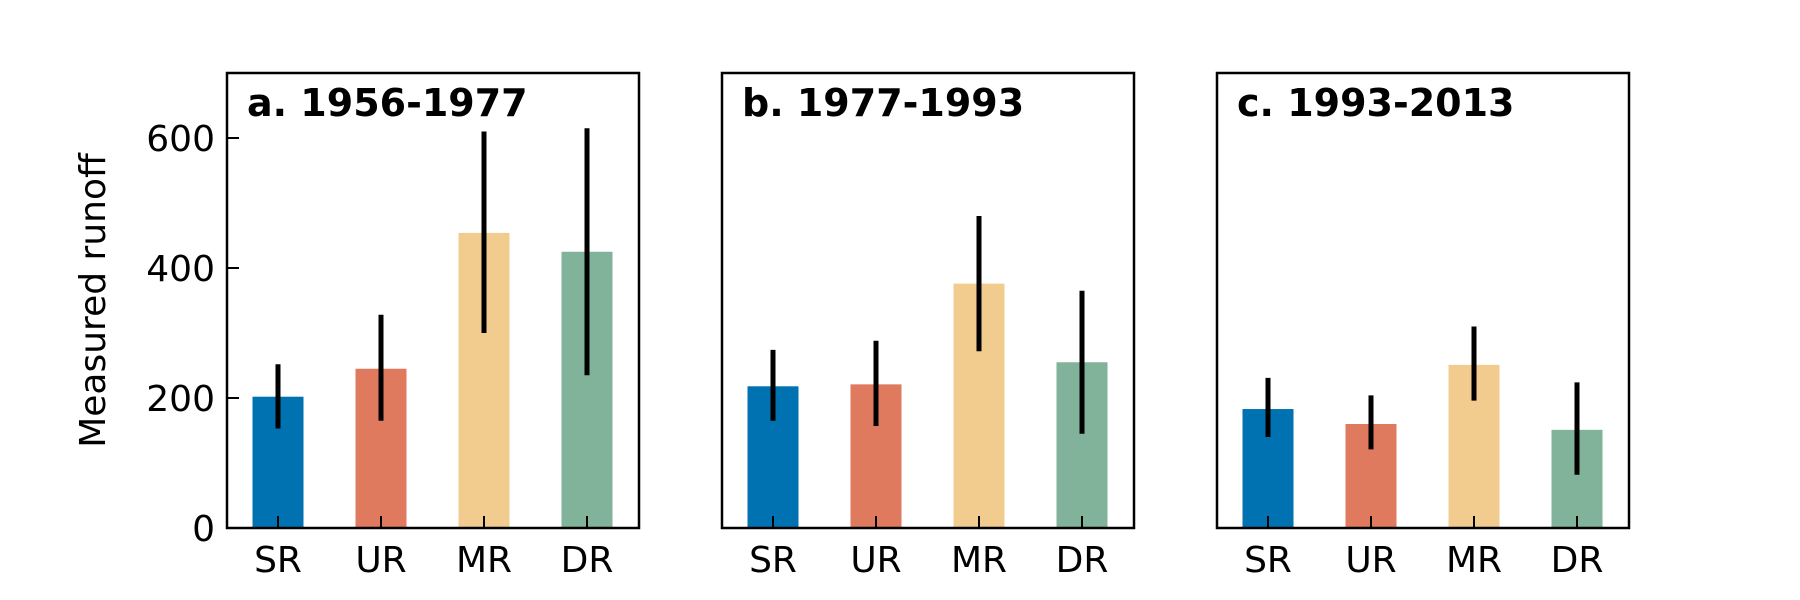 The height and width of the screenshot is (600, 1800). Describe the element at coordinates (93, 300) in the screenshot. I see `y-axis-label: Measured runoff` at that location.